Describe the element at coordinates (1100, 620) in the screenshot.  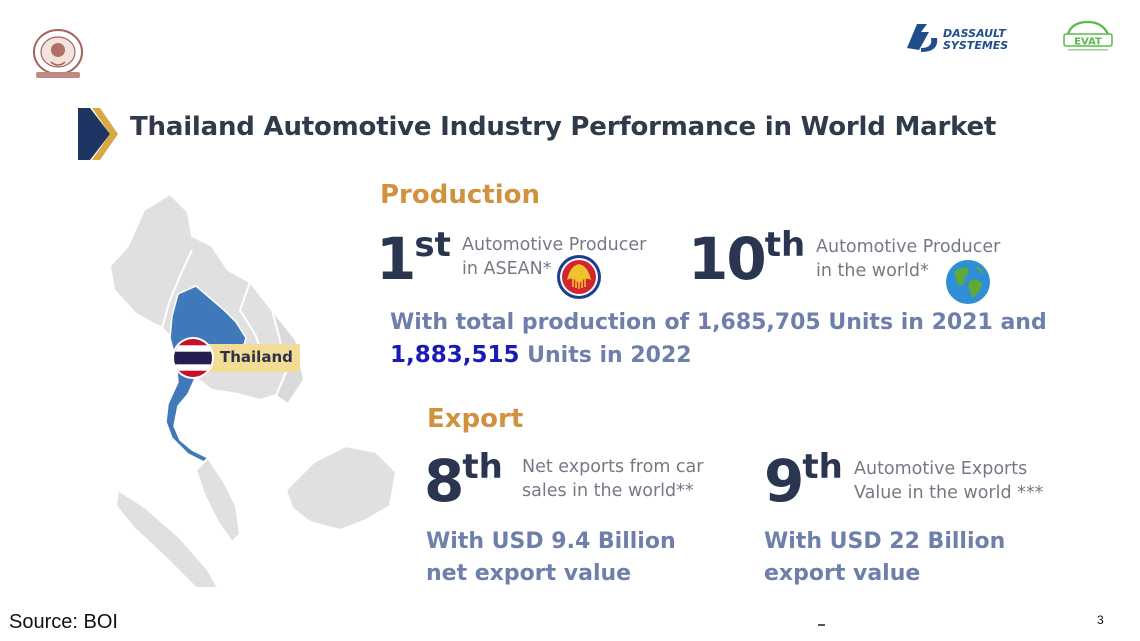
I see `page-number: 3` at that location.